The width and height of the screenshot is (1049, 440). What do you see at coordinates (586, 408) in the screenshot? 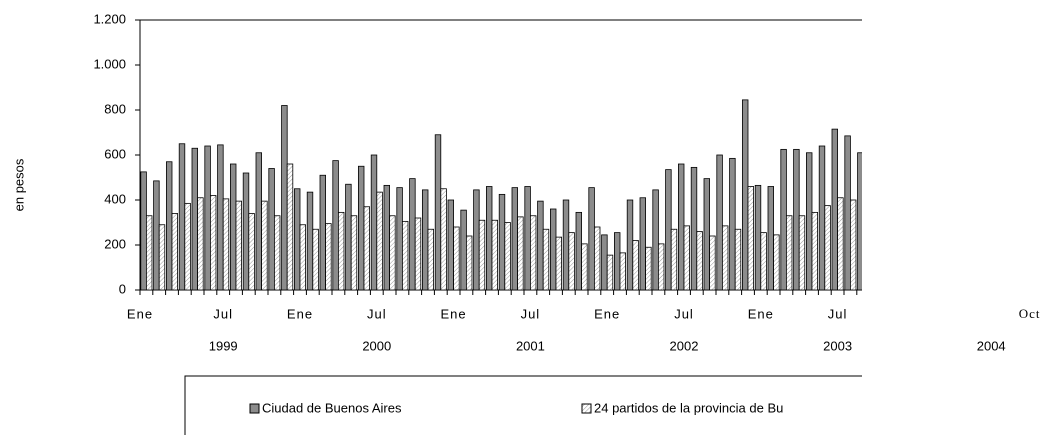
I see `legend-swatch` at bounding box center [586, 408].